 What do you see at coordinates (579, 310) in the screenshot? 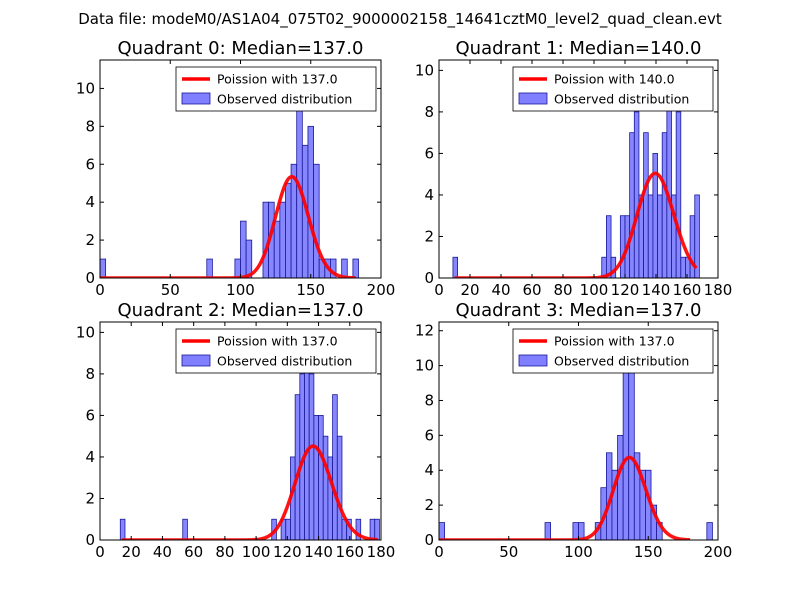
I see `quadrant-3-title: Quadrant 3: Median=137.0` at bounding box center [579, 310].